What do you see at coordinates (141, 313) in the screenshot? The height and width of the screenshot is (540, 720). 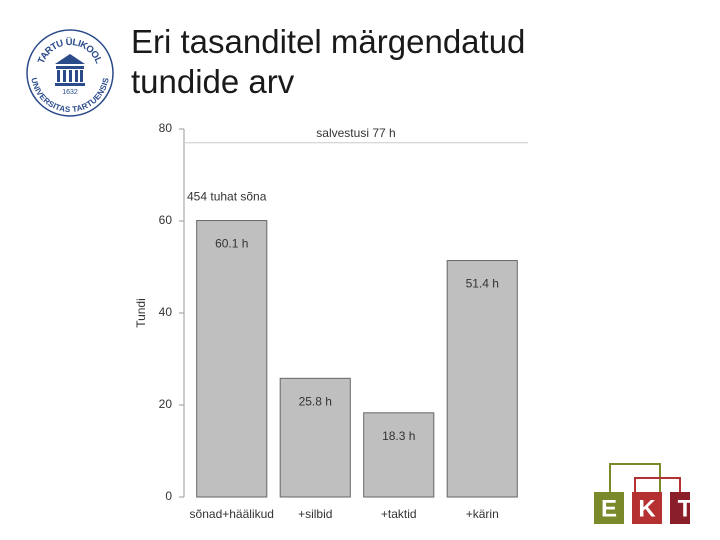 I see `y-axis-label: Tundi` at bounding box center [141, 313].